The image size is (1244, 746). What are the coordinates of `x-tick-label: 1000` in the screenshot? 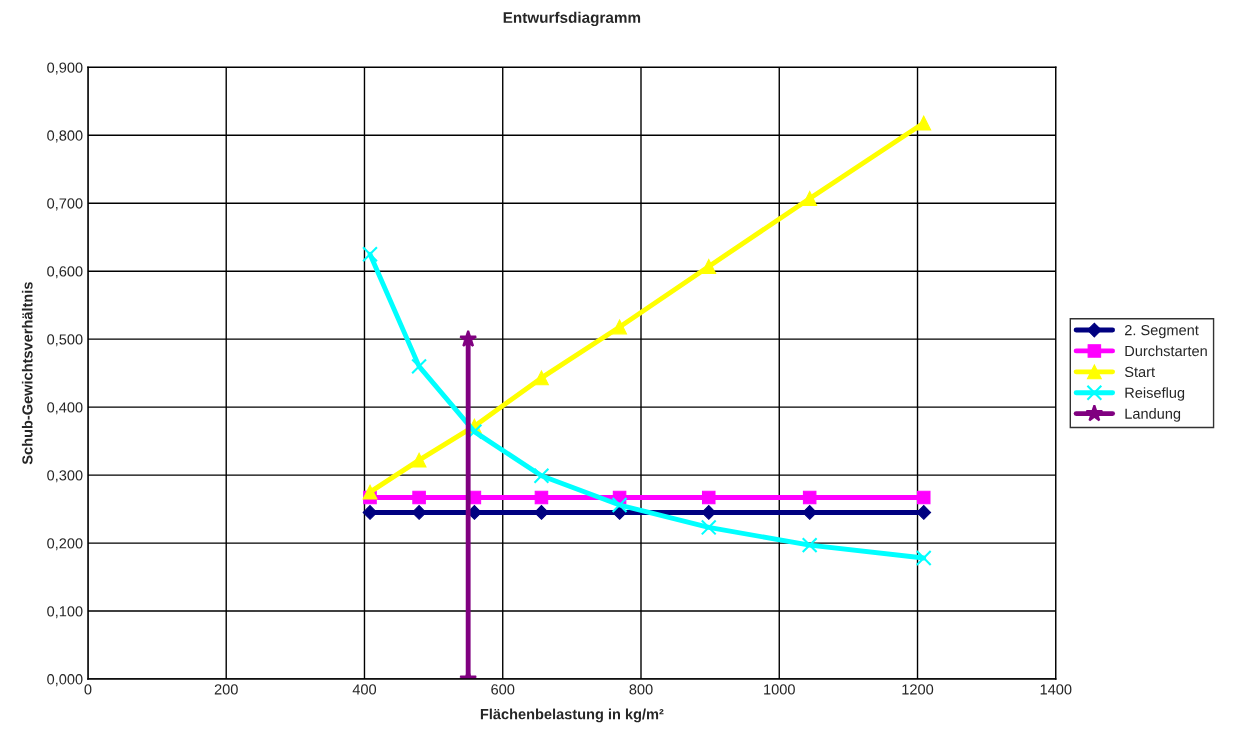 It's located at (779, 689).